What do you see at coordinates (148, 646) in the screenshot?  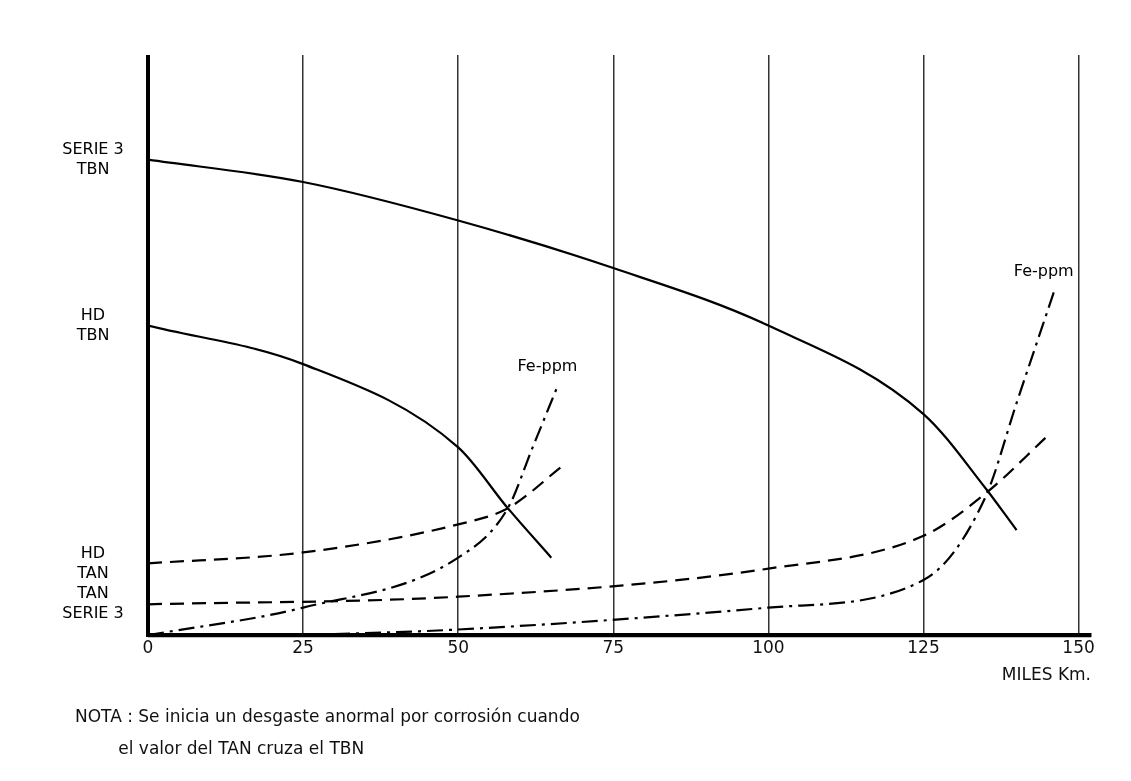 I see `x-tick-label: 0` at bounding box center [148, 646].